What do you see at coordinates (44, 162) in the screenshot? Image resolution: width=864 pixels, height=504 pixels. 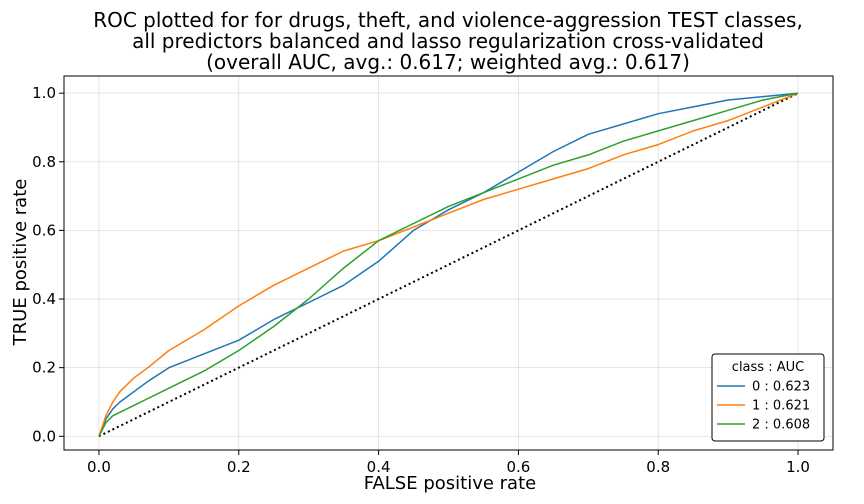 I see `y-tick-label: 0.8` at bounding box center [44, 162].